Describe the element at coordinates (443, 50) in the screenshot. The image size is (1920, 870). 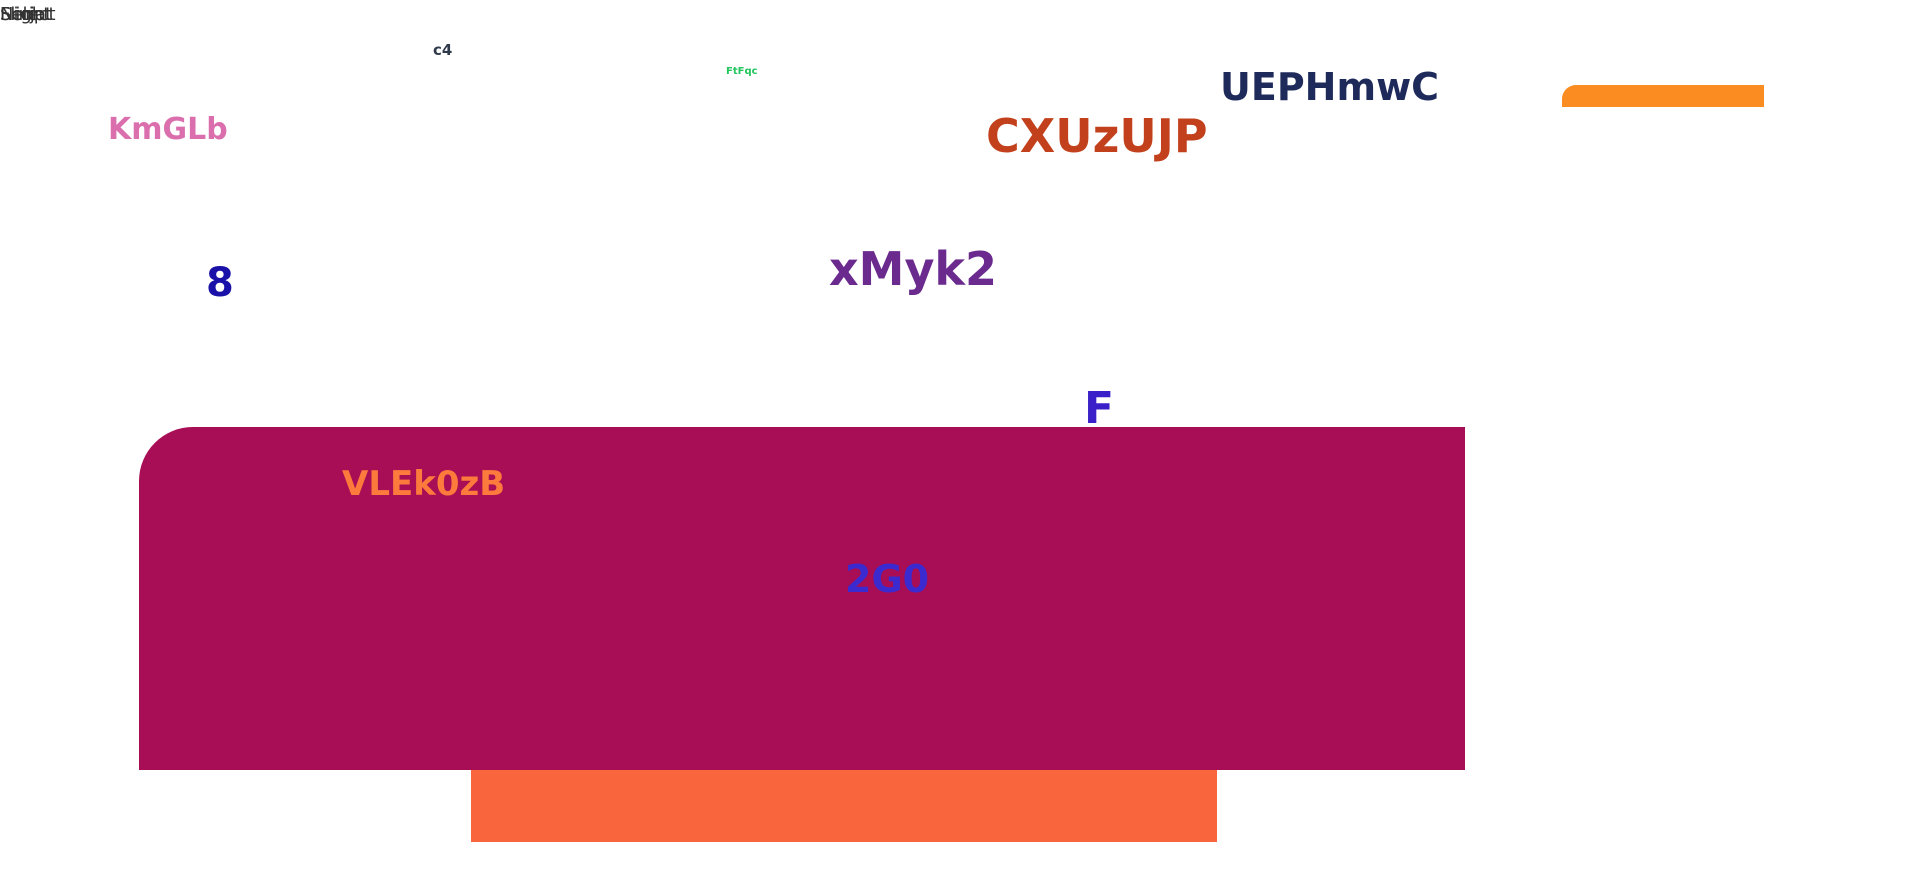
I see `label-c4: c4` at that location.